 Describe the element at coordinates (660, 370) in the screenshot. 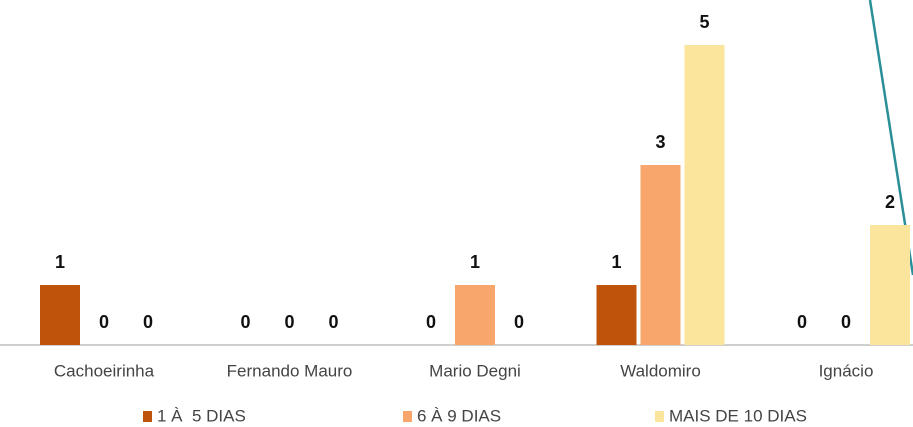

I see `x-tick-label: Waldomiro` at that location.